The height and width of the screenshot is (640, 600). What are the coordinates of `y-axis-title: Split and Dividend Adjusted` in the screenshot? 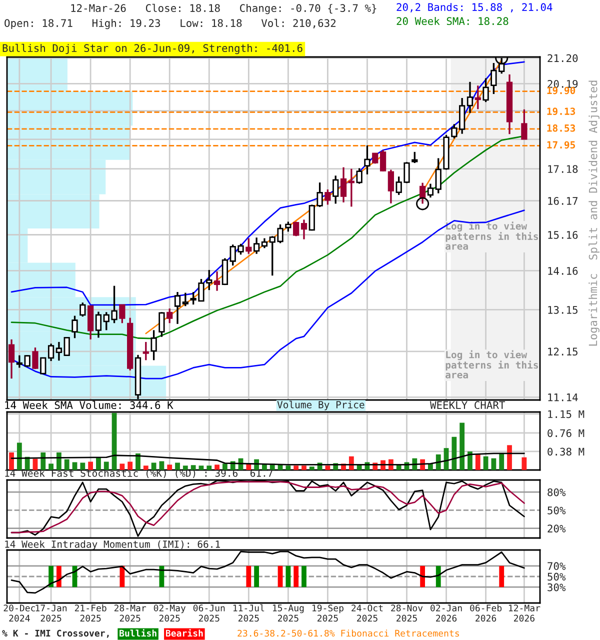 It's located at (594, 170).